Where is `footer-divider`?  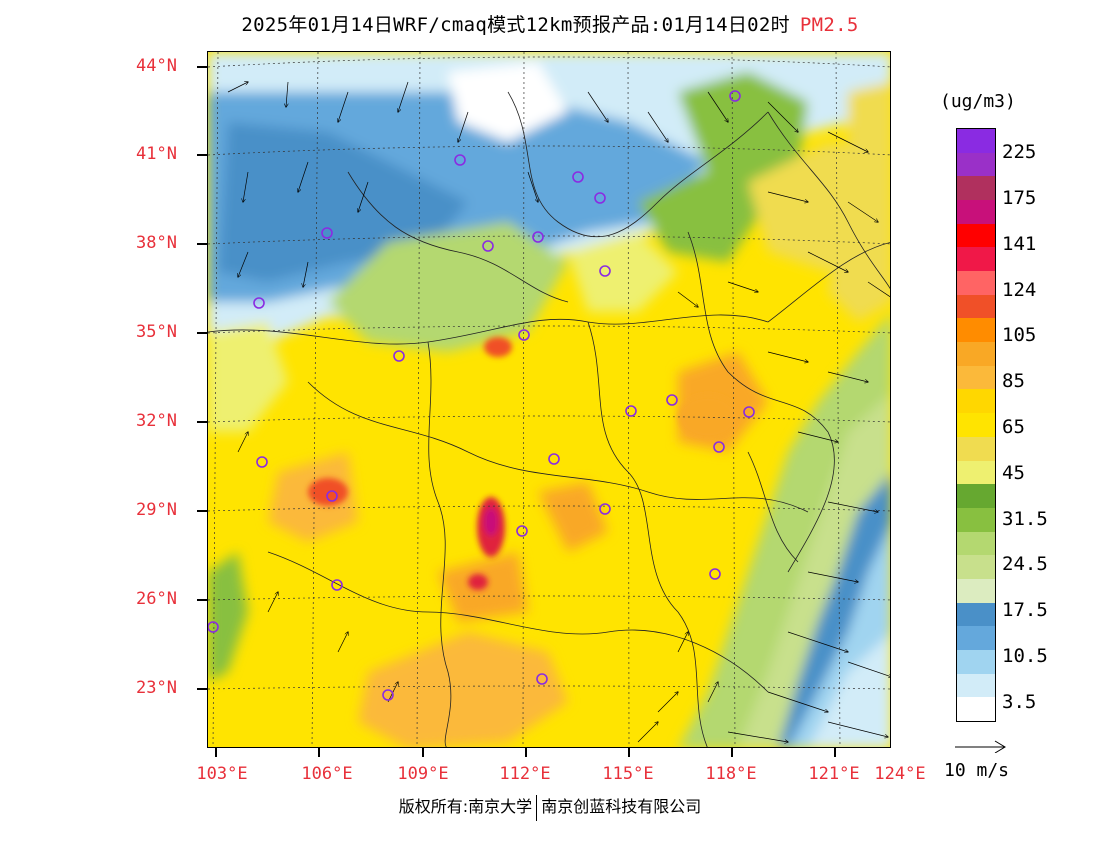
footer-divider is located at coordinates (537, 807).